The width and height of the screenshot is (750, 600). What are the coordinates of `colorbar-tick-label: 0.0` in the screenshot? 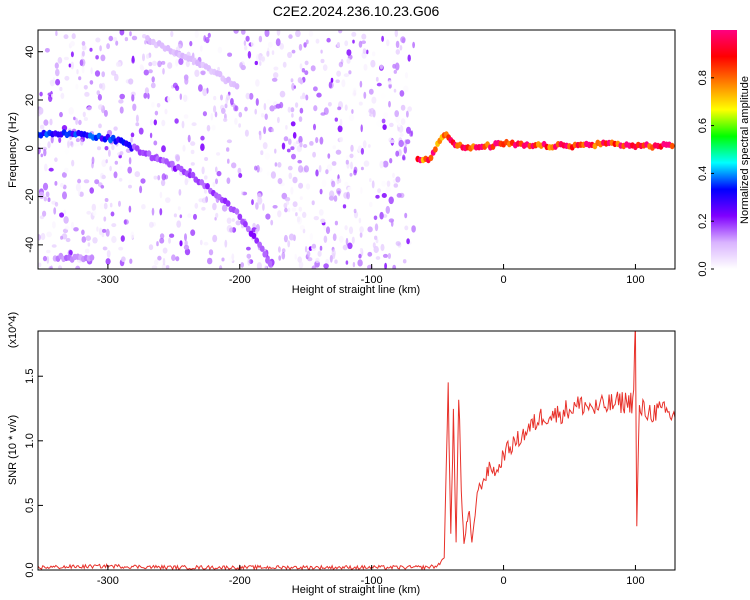 It's located at (703, 268).